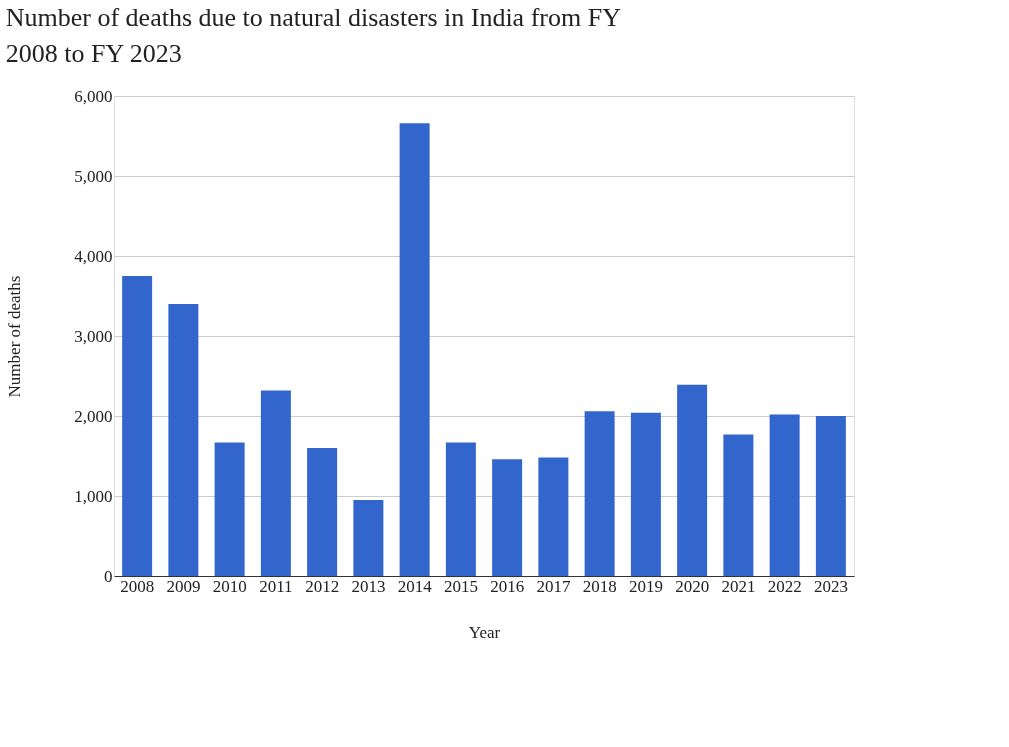 The width and height of the screenshot is (1009, 747). I want to click on x-tick-label: 2020, so click(692, 586).